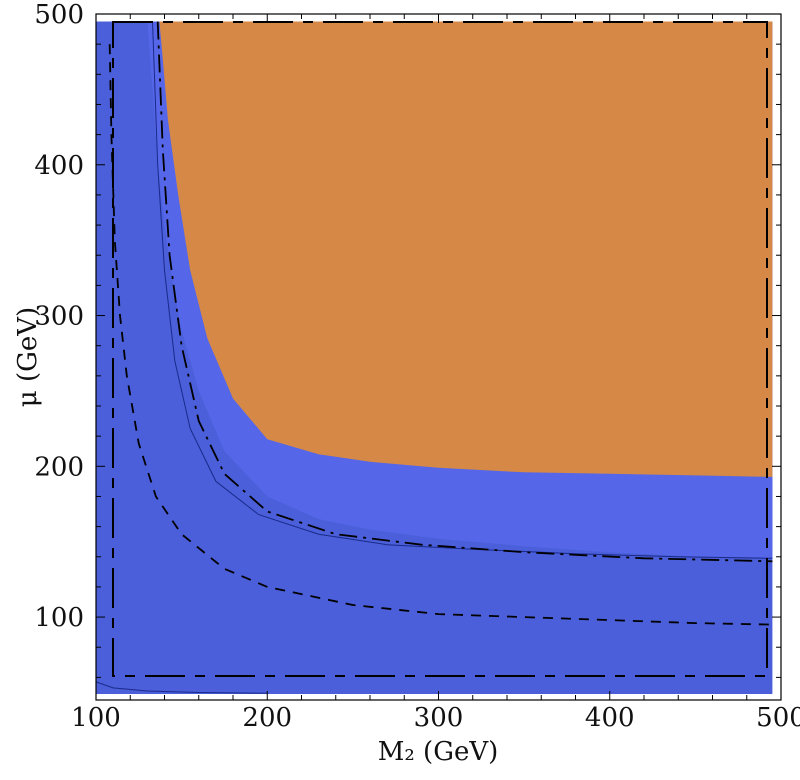  What do you see at coordinates (267, 718) in the screenshot?
I see `x-tick-label: 200` at bounding box center [267, 718].